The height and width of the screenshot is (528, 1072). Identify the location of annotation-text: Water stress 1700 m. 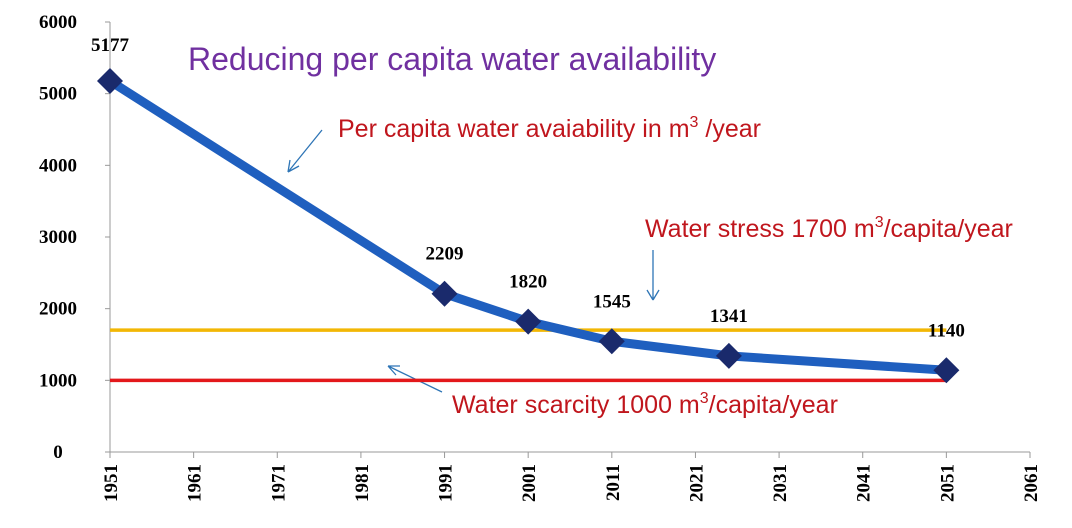
(760, 229).